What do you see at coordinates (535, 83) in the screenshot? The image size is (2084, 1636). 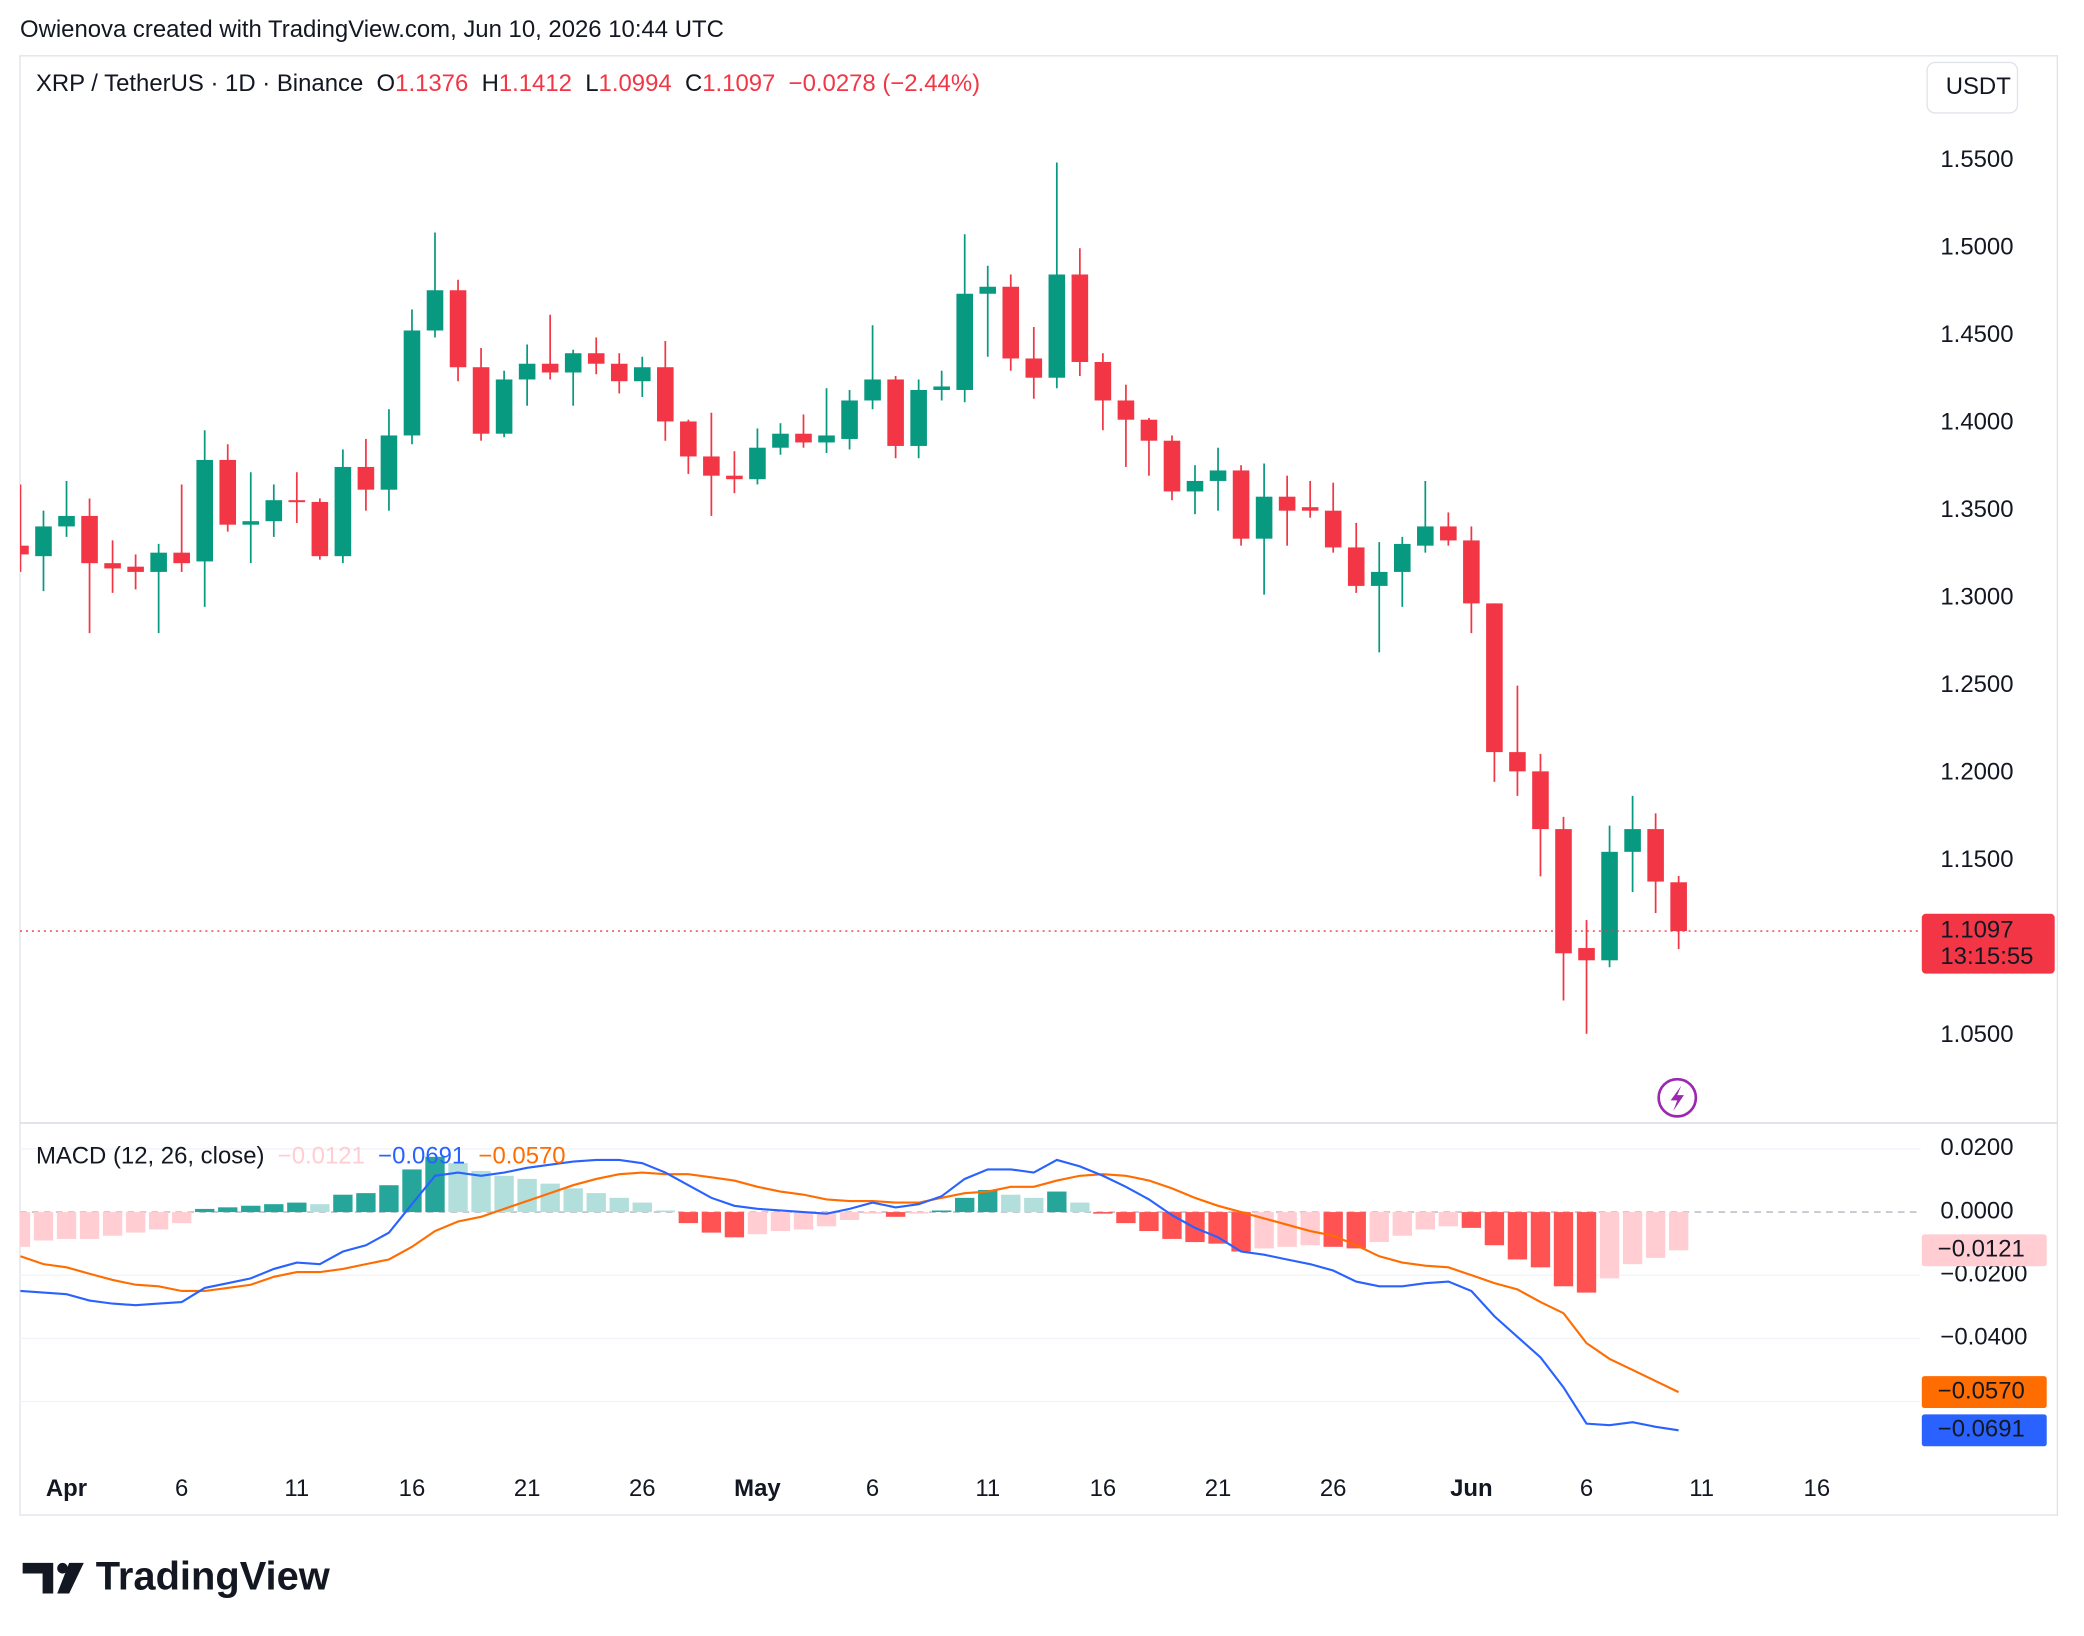 I see `legend-high: 1.1412` at bounding box center [535, 83].